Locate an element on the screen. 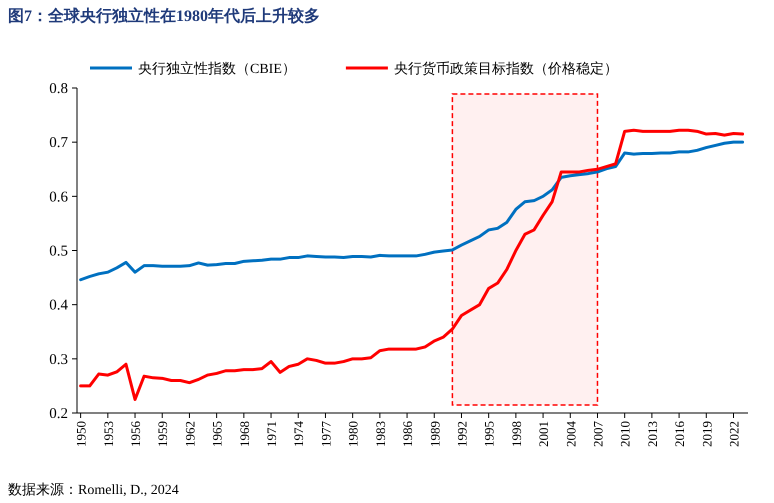 The height and width of the screenshot is (503, 774). x-tick-label: 2007 is located at coordinates (598, 433).